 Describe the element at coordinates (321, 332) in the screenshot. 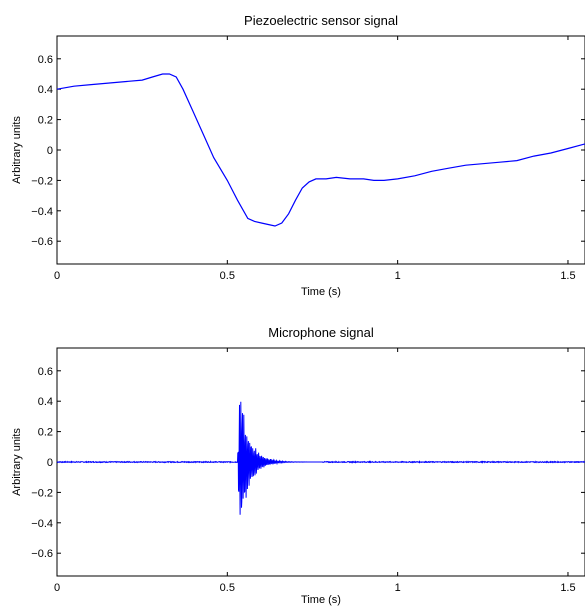

I see `chart-title: Microphone signal` at that location.